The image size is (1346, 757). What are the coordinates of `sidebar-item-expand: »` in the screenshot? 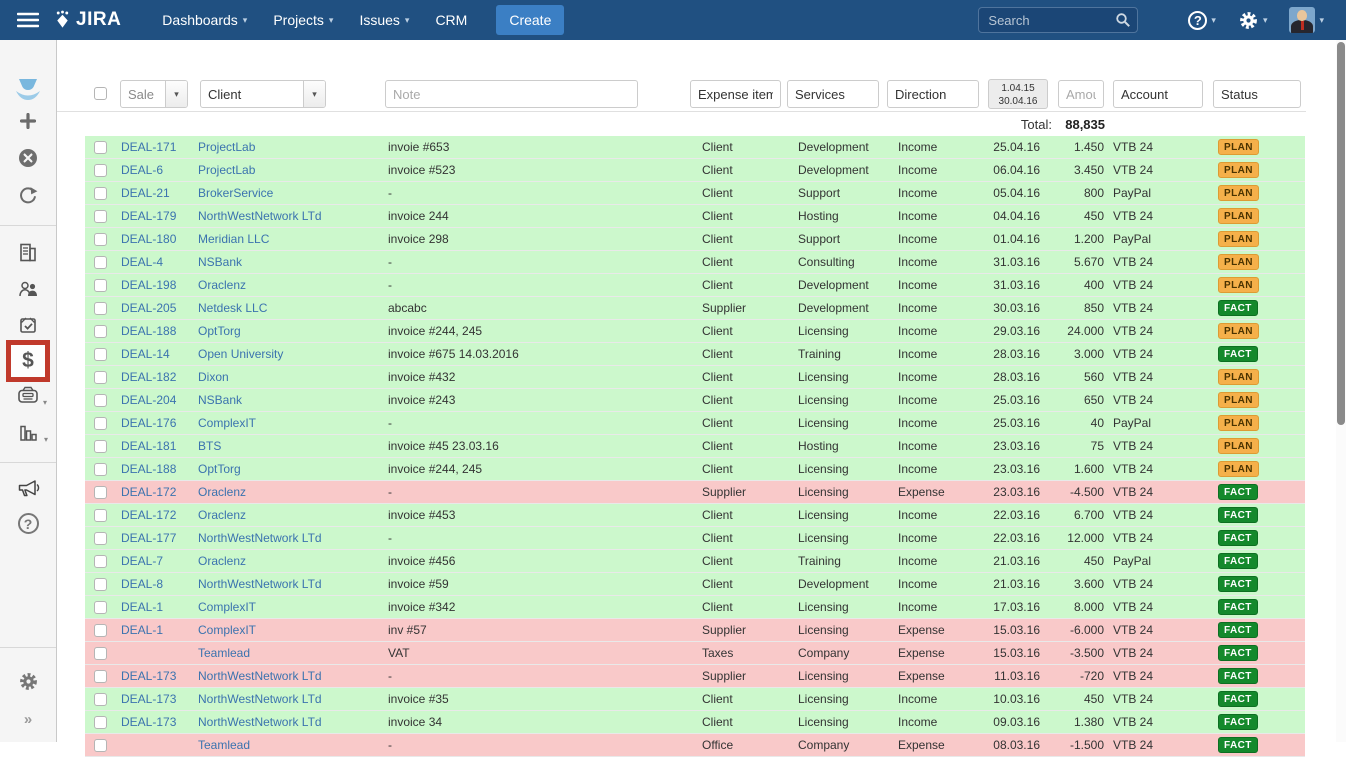 It's located at (28, 719).